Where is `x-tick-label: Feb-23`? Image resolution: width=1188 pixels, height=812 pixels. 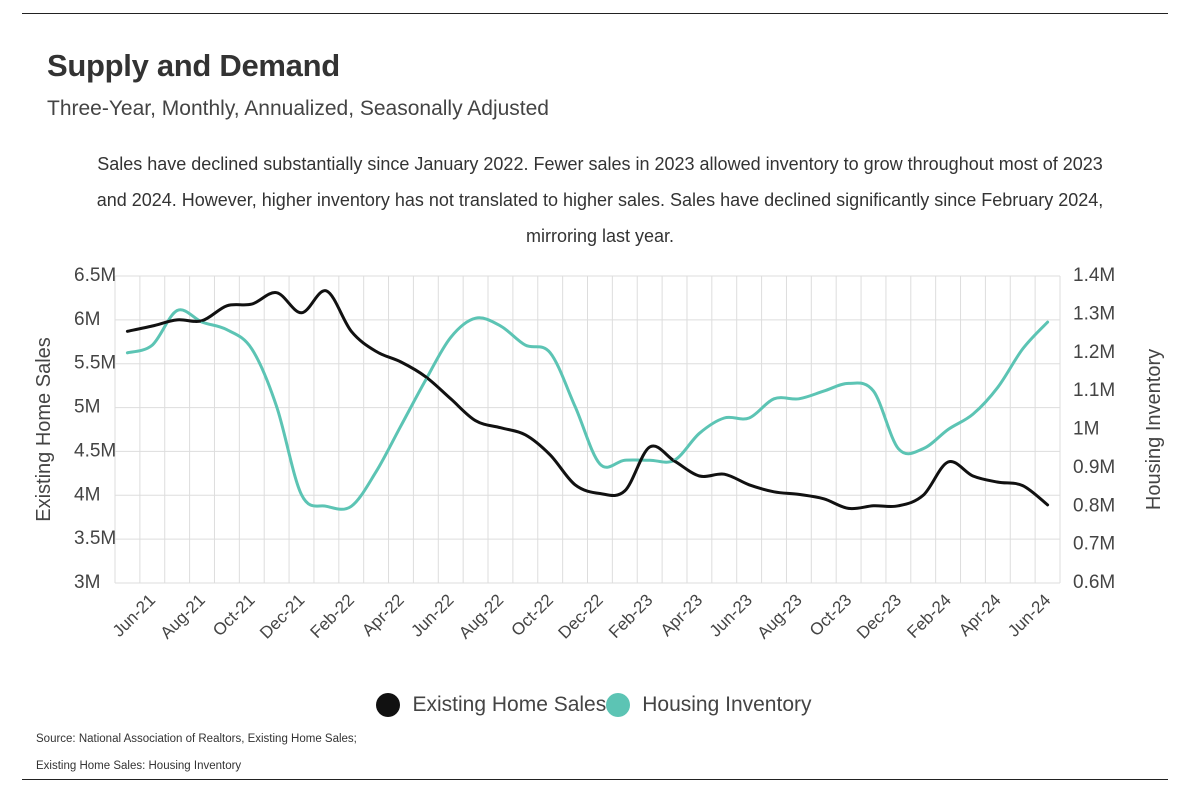 x-tick-label: Feb-23 is located at coordinates (631, 616).